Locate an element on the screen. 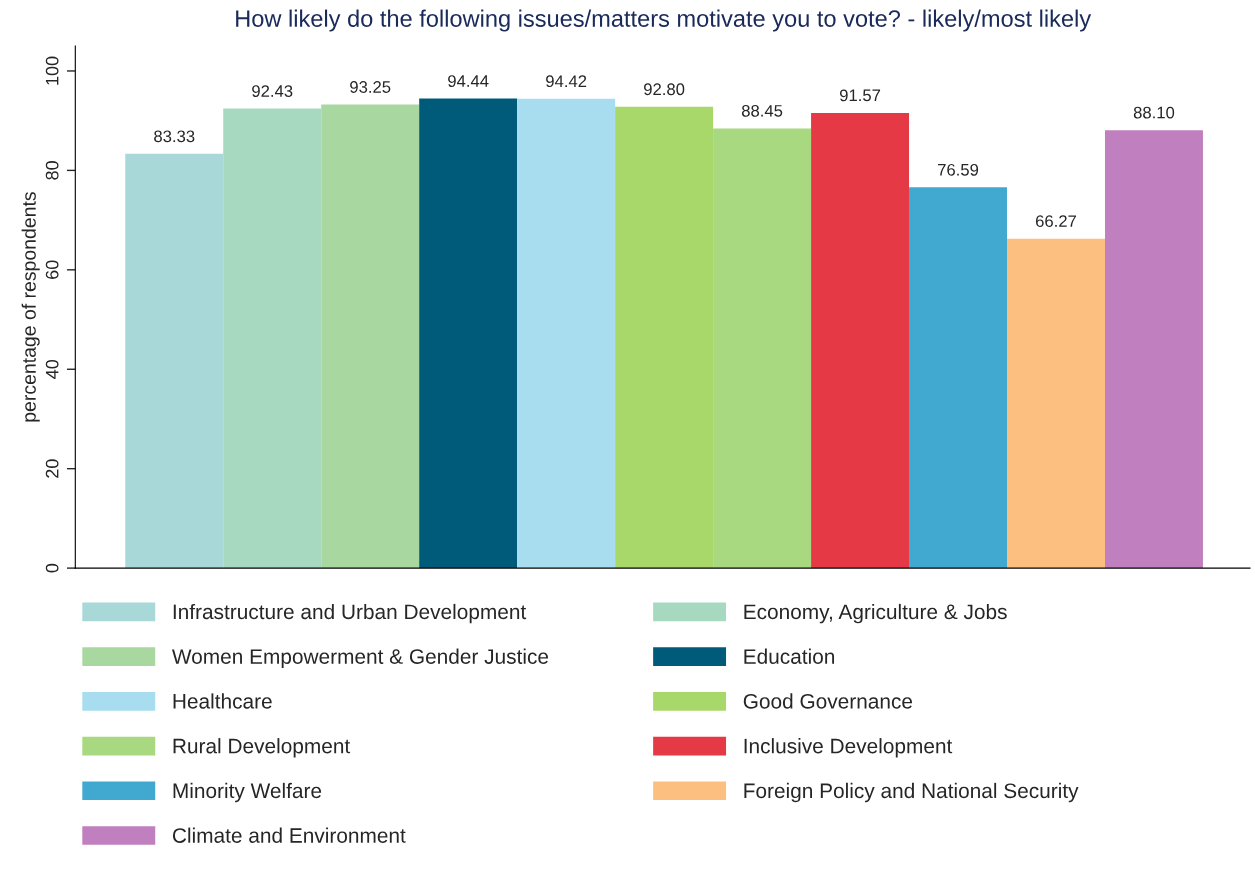 This screenshot has width=1255, height=870. legend-label: Foreign Policy and National Security is located at coordinates (911, 792).